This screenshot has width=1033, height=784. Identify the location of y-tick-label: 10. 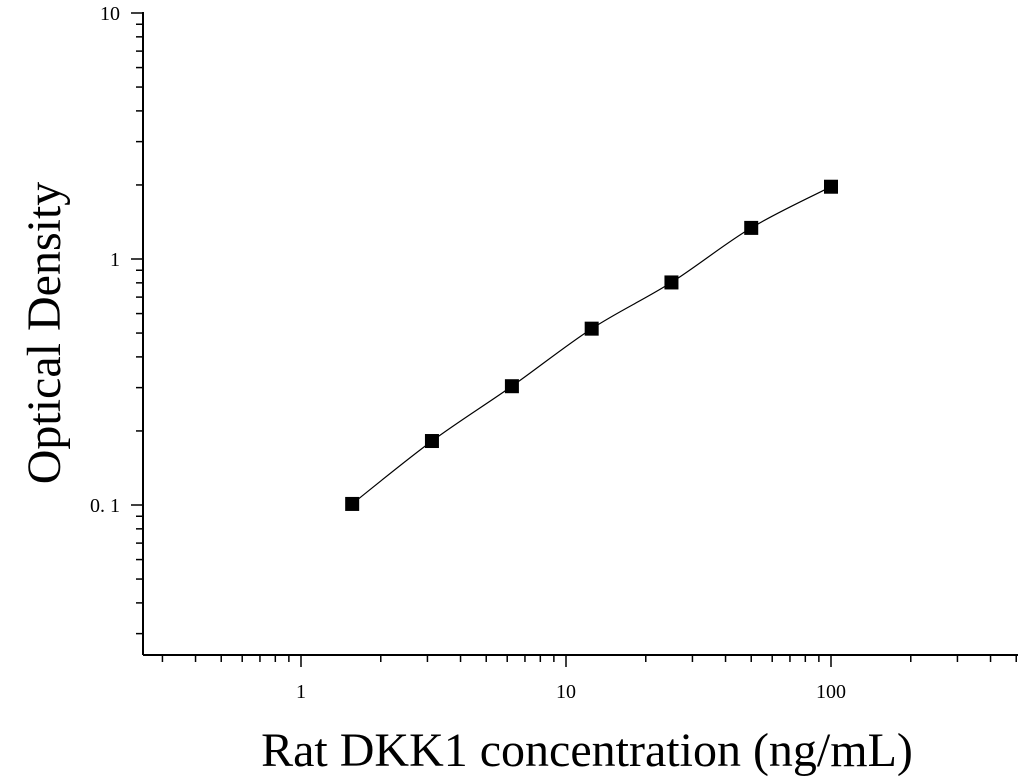
(110, 14).